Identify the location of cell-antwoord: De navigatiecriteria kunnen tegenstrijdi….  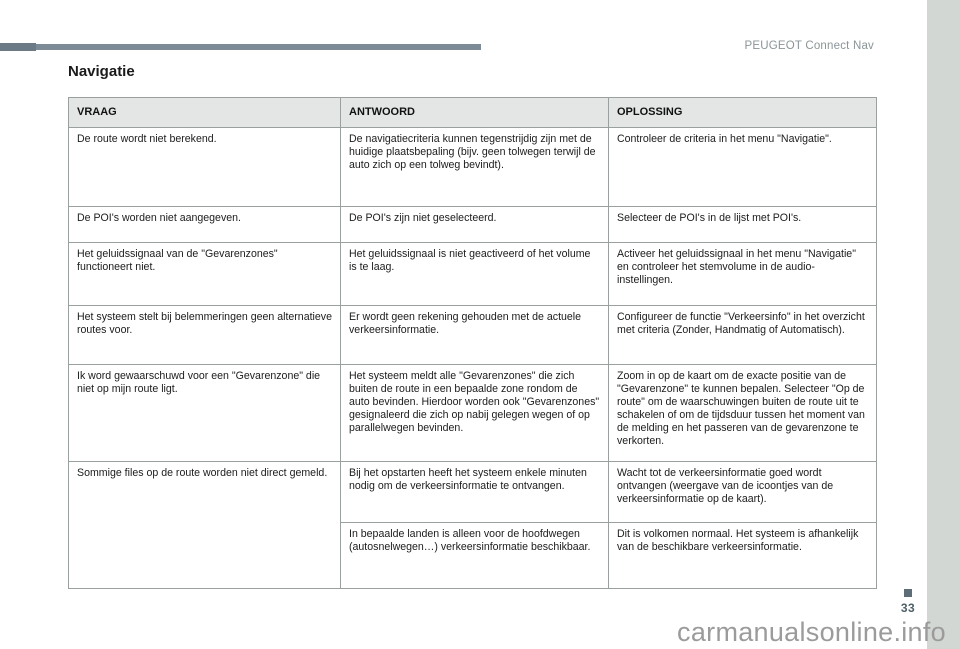
(474, 167).